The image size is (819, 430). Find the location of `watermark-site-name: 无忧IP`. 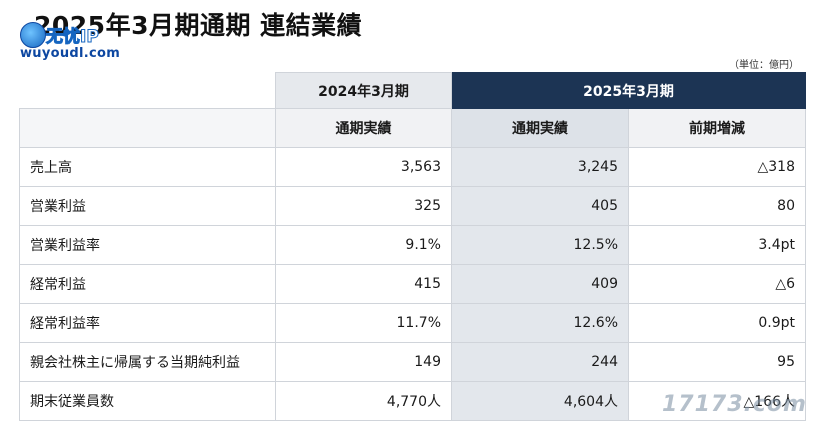

watermark-site-name: 无忧IP is located at coordinates (73, 37).